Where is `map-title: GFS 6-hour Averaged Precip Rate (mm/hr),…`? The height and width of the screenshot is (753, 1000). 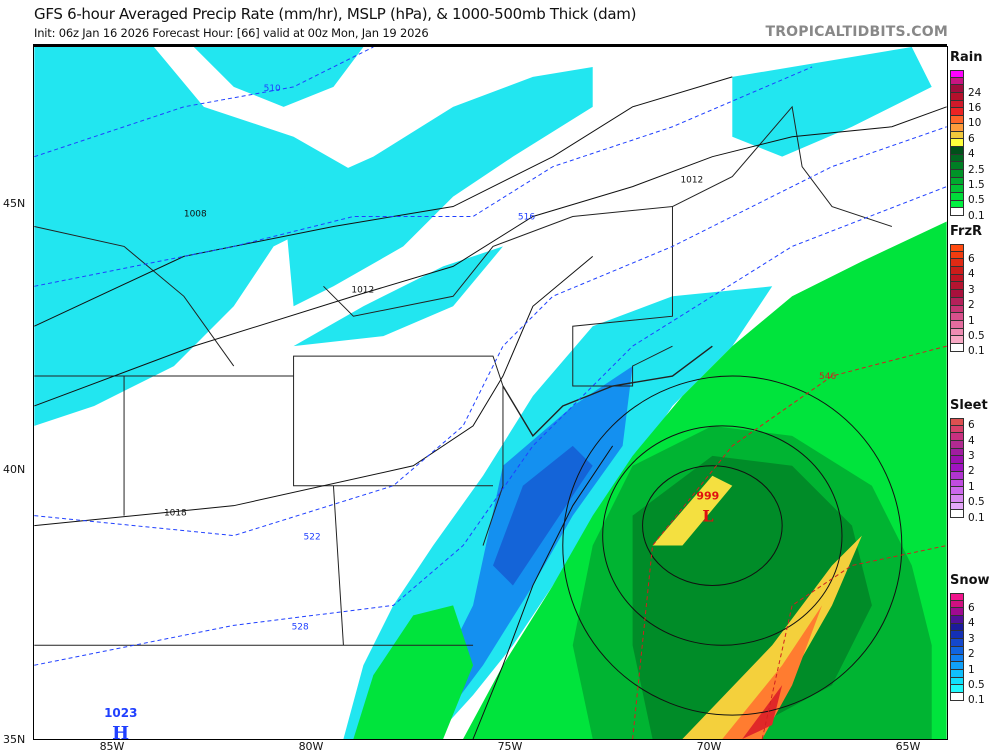
map-title: GFS 6-hour Averaged Precip Rate (mm/hr),… is located at coordinates (335, 14).